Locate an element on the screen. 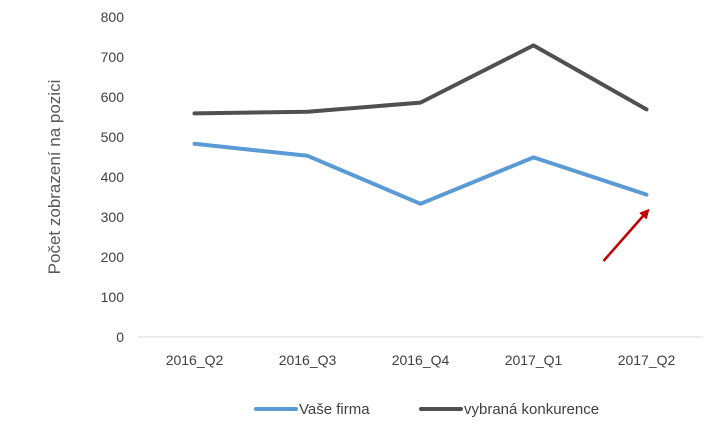  y-tick-label: 700 is located at coordinates (113, 57).